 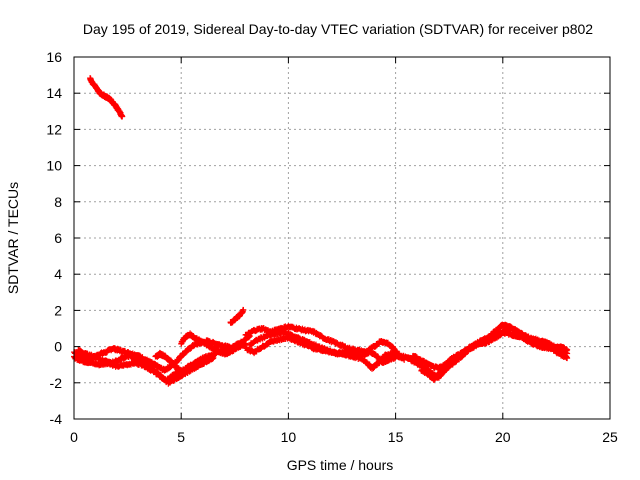 I want to click on y-tick-label: 4, so click(x=58, y=274).